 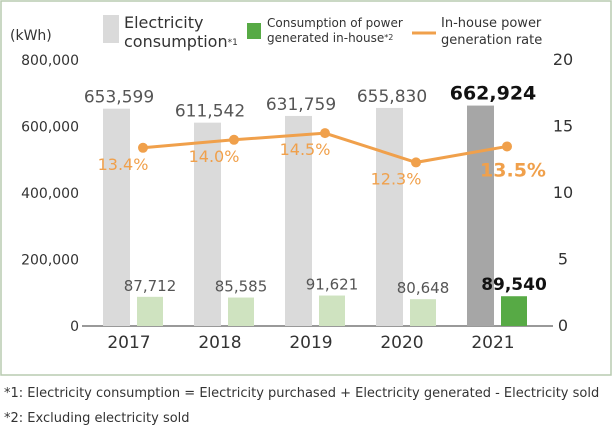 I want to click on legend-electricity-line2-text: consumption, so click(x=176, y=41).